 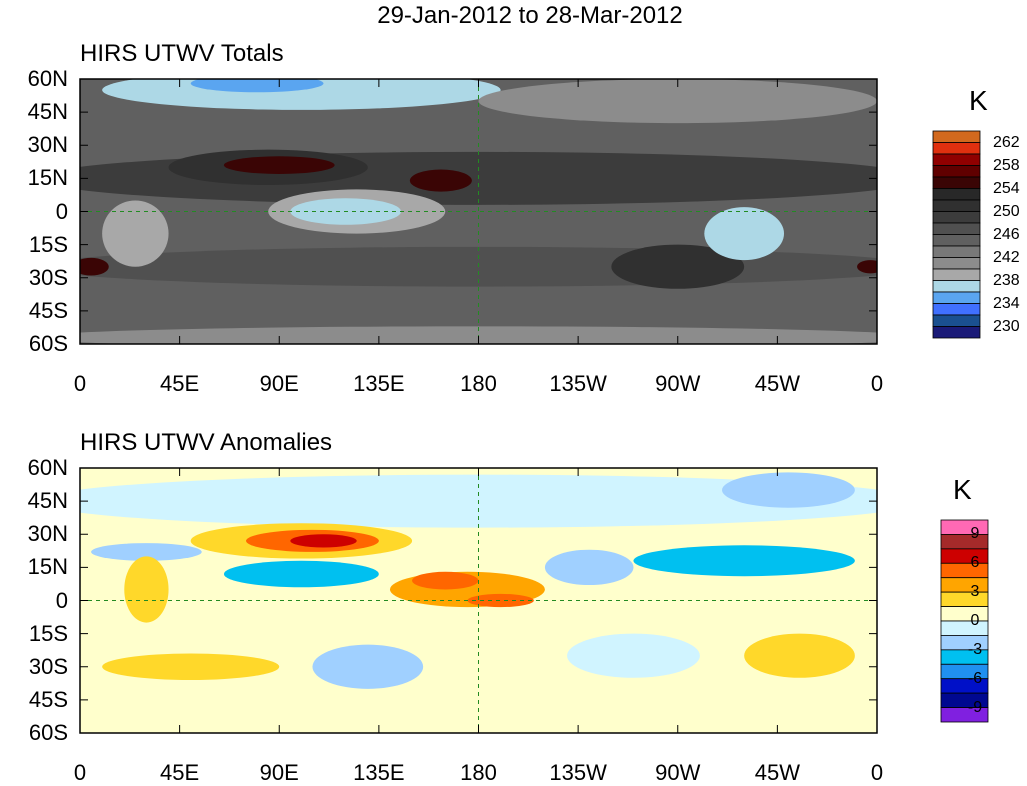 I want to click on colorbar-tick-label: 258, so click(x=1006, y=165).